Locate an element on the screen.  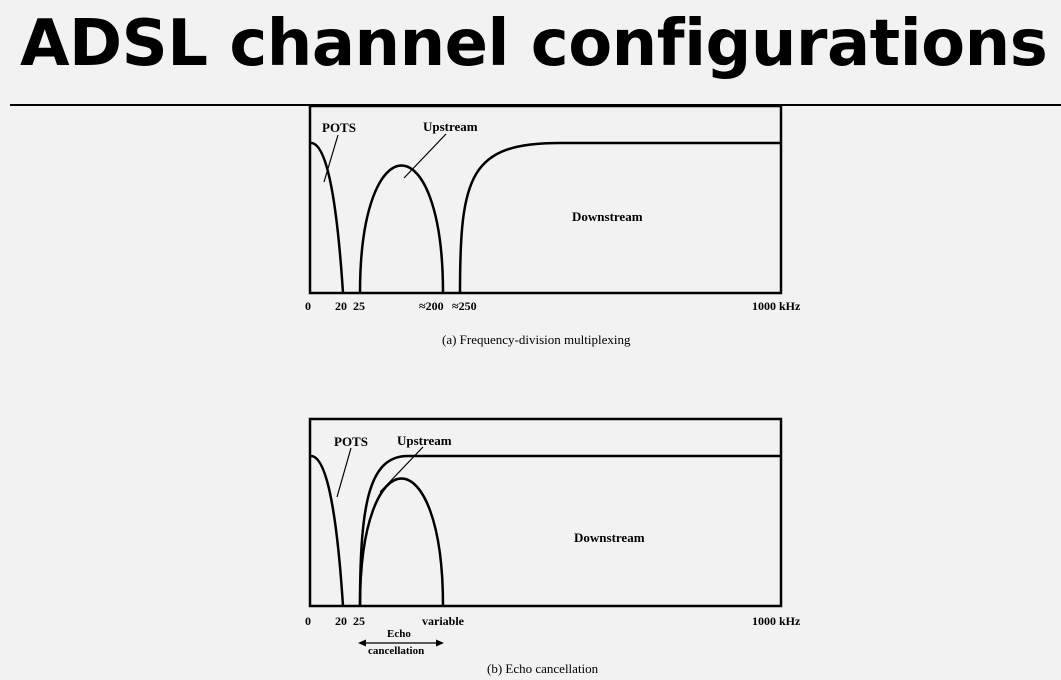
diagram-b-tick-1000: 1000 kHz is located at coordinates (776, 621).